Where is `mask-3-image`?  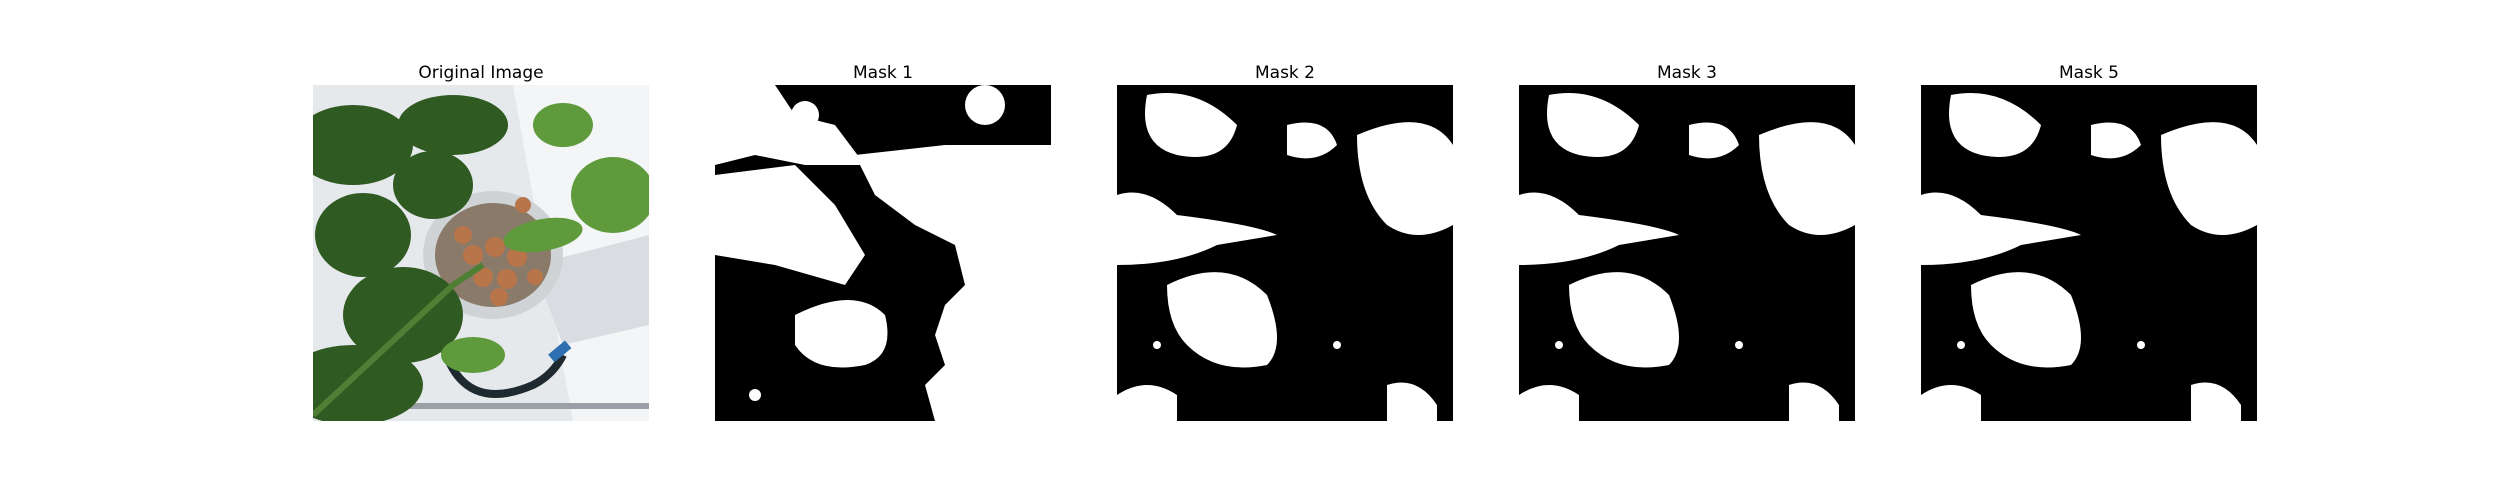
mask-3-image is located at coordinates (1687, 253).